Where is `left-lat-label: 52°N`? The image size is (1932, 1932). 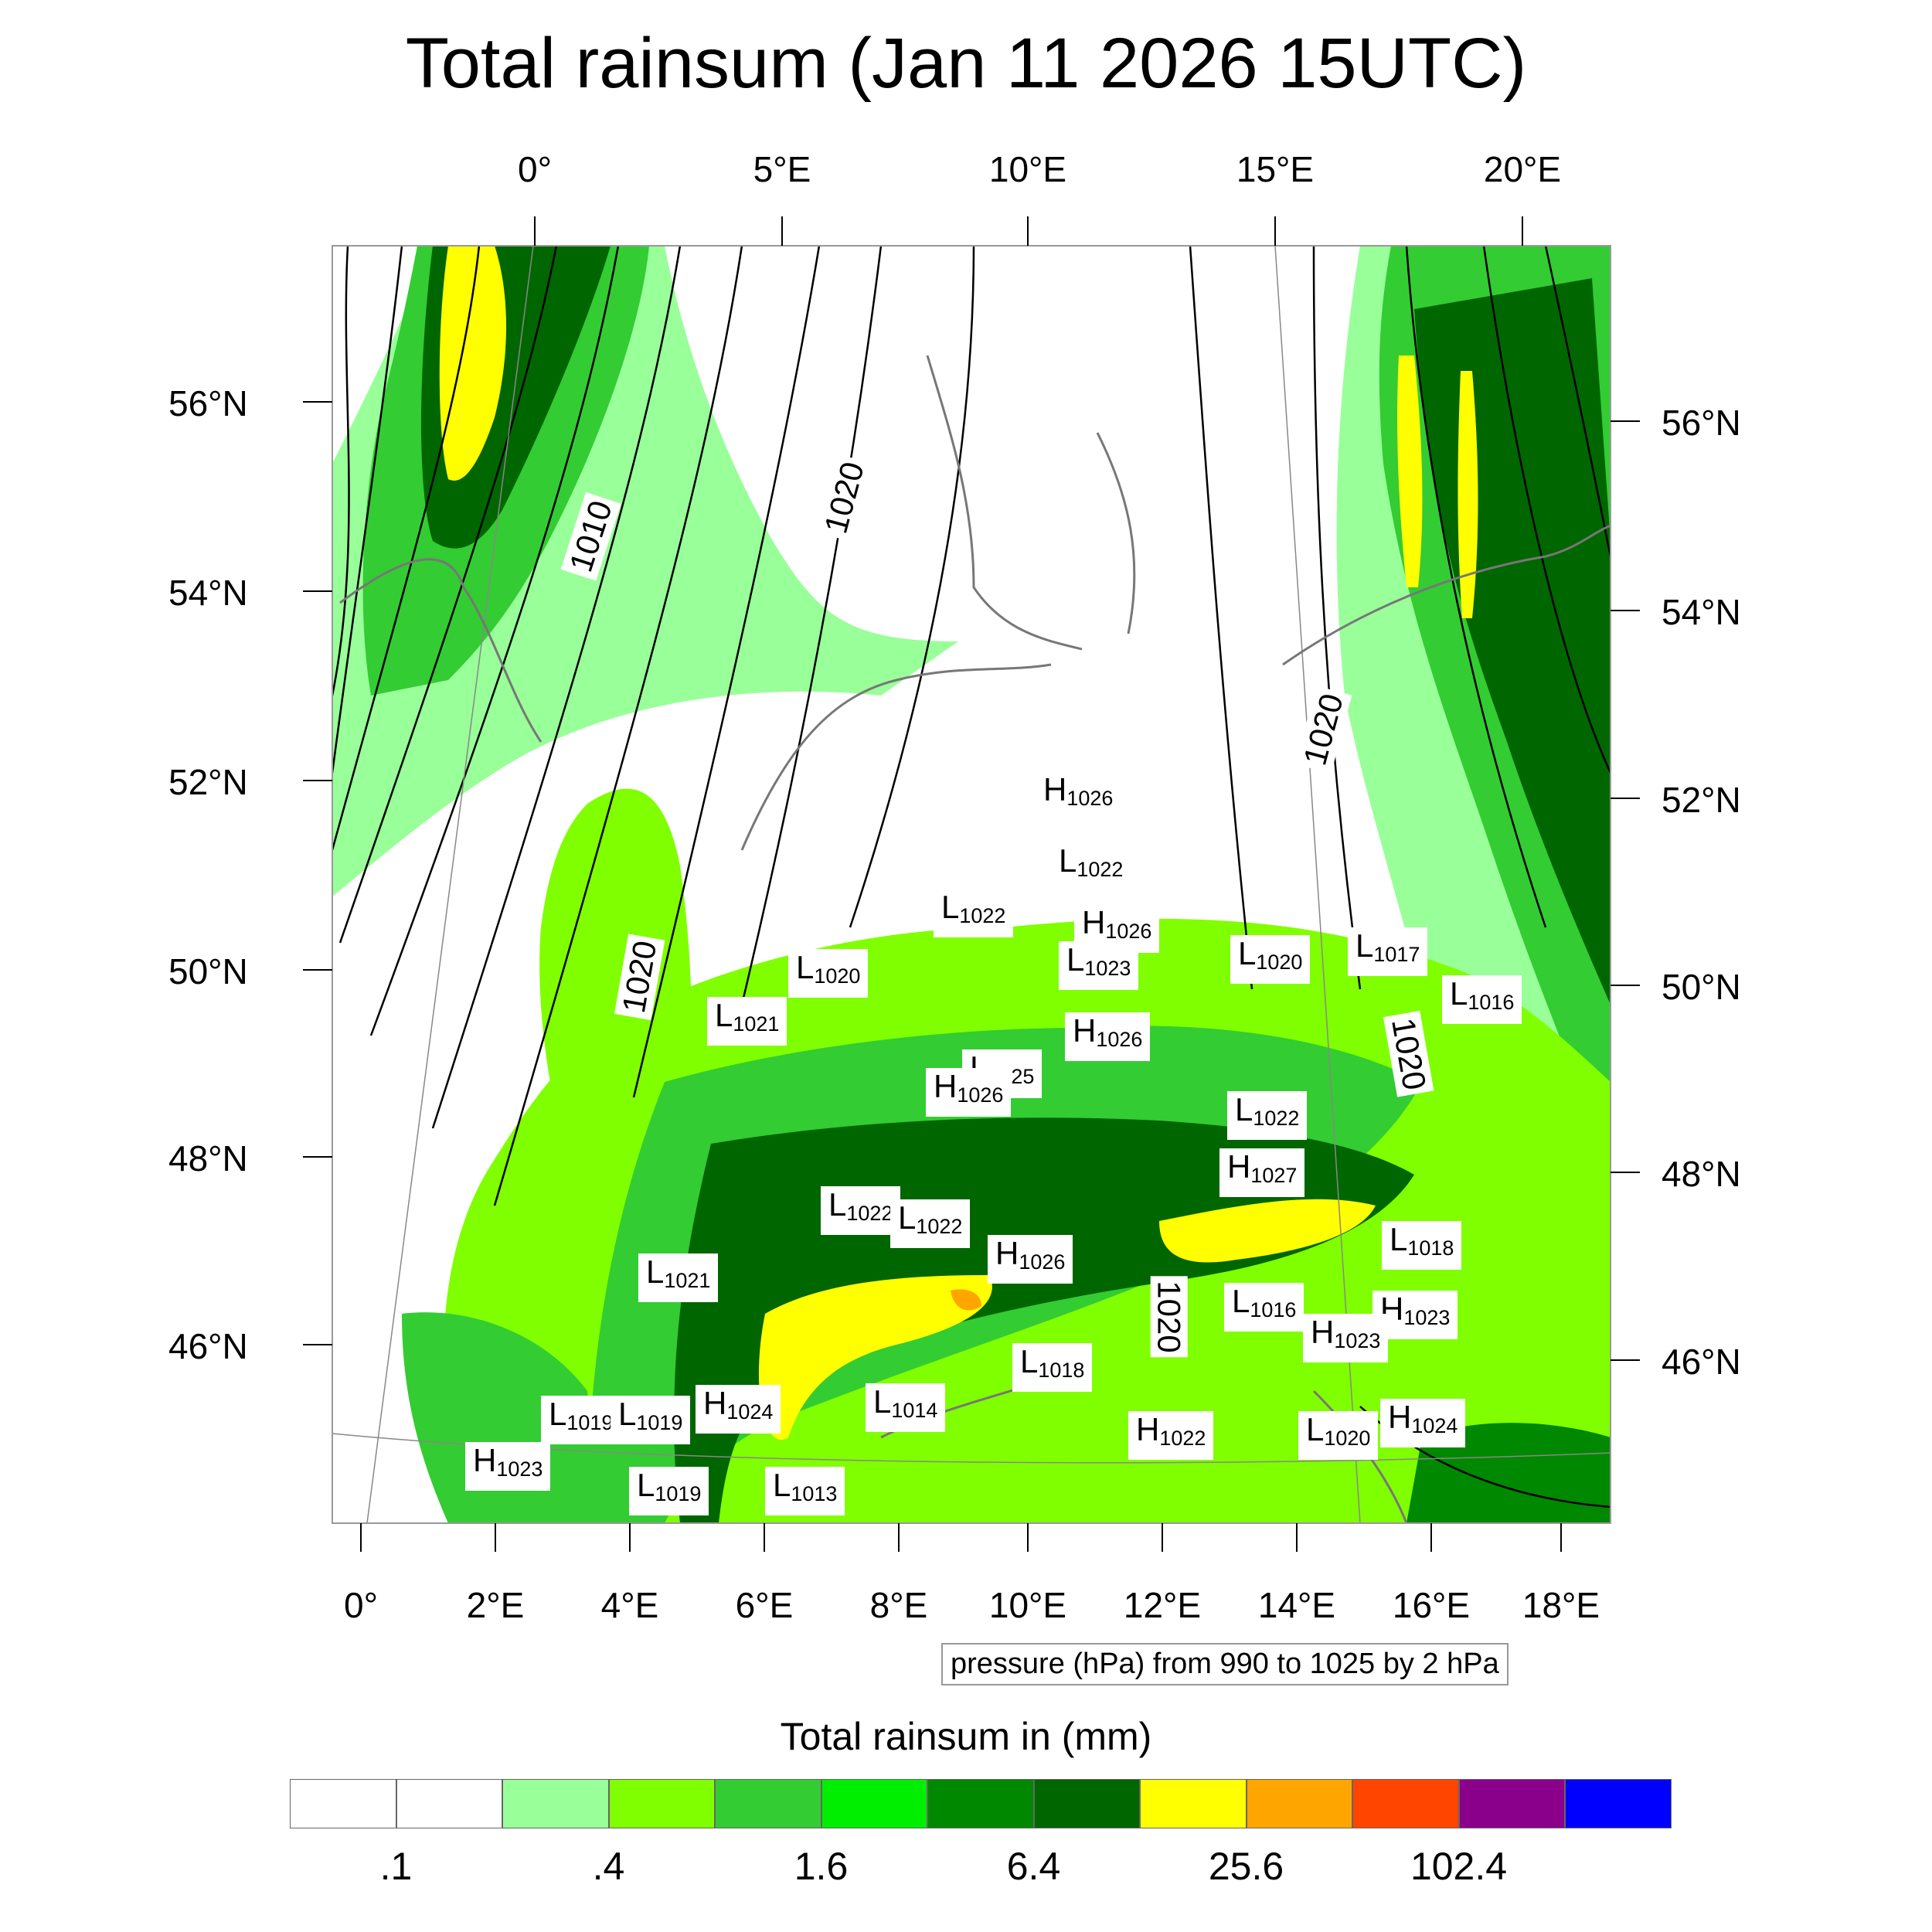
left-lat-label: 52°N is located at coordinates (208, 782).